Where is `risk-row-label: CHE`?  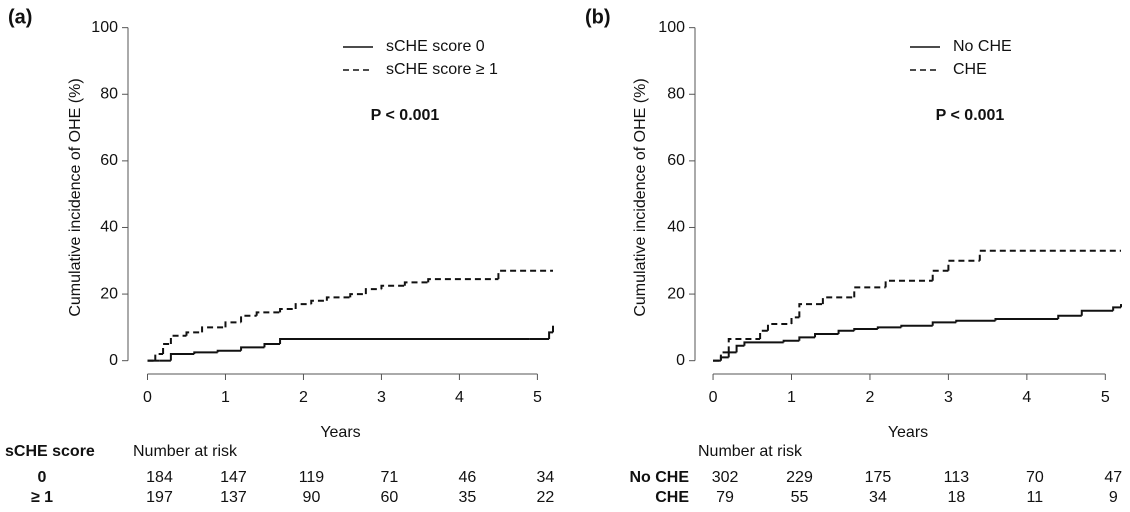
risk-row-label: CHE is located at coordinates (672, 497).